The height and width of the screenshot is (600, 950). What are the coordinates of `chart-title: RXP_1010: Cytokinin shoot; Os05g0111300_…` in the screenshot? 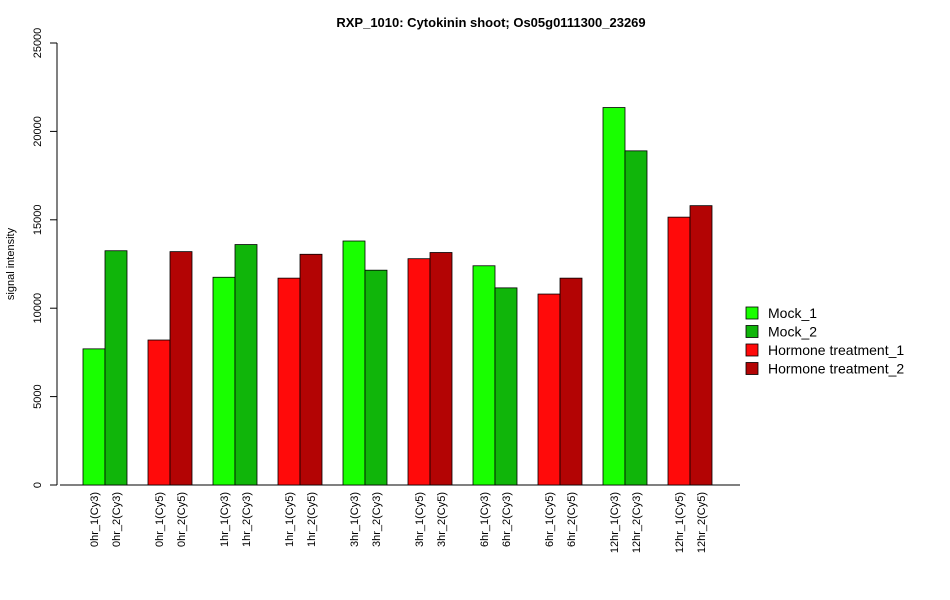 It's located at (490, 22).